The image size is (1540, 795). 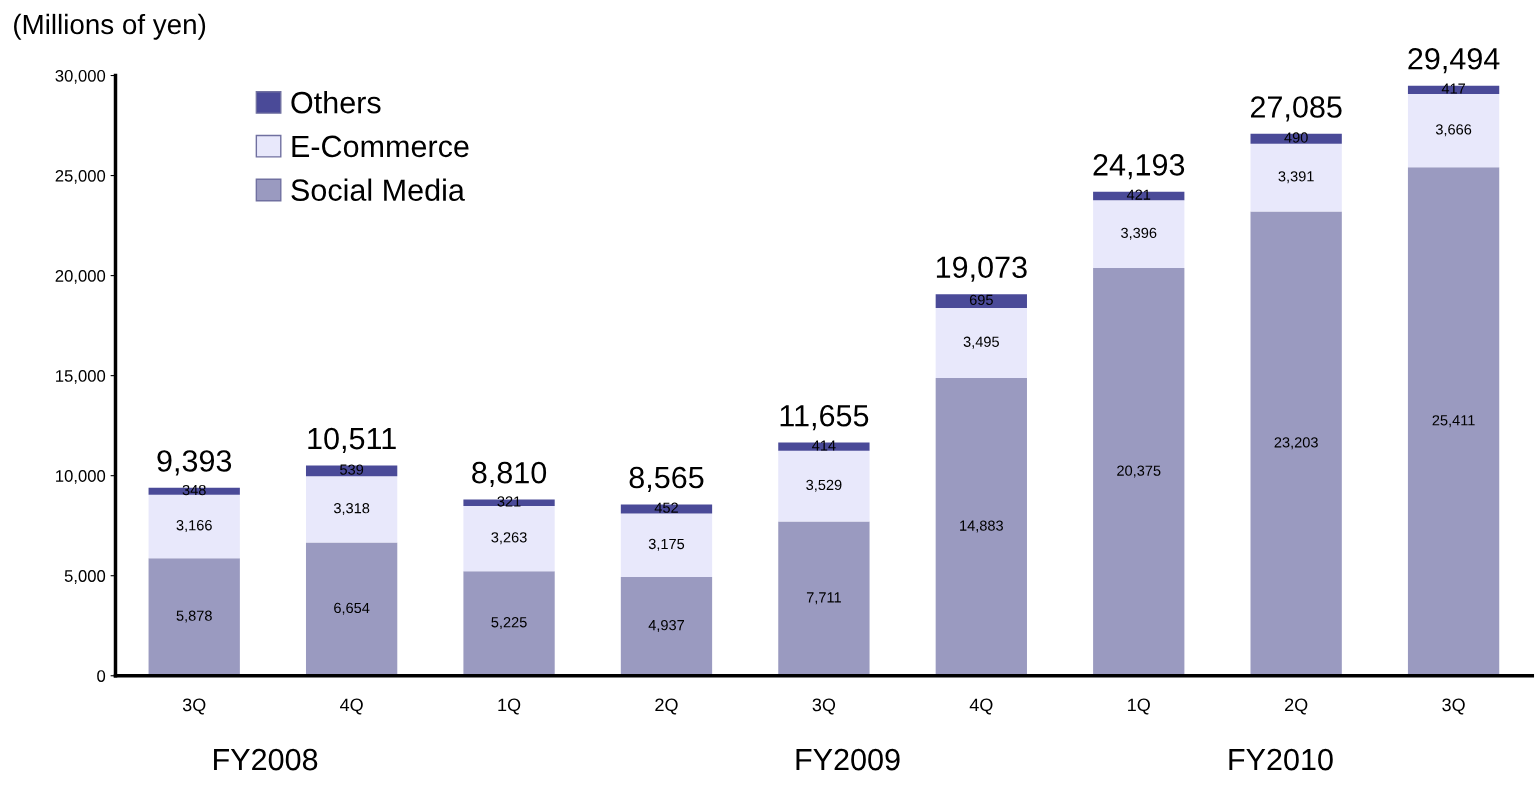 I want to click on data-label: 6,654, so click(x=352, y=608).